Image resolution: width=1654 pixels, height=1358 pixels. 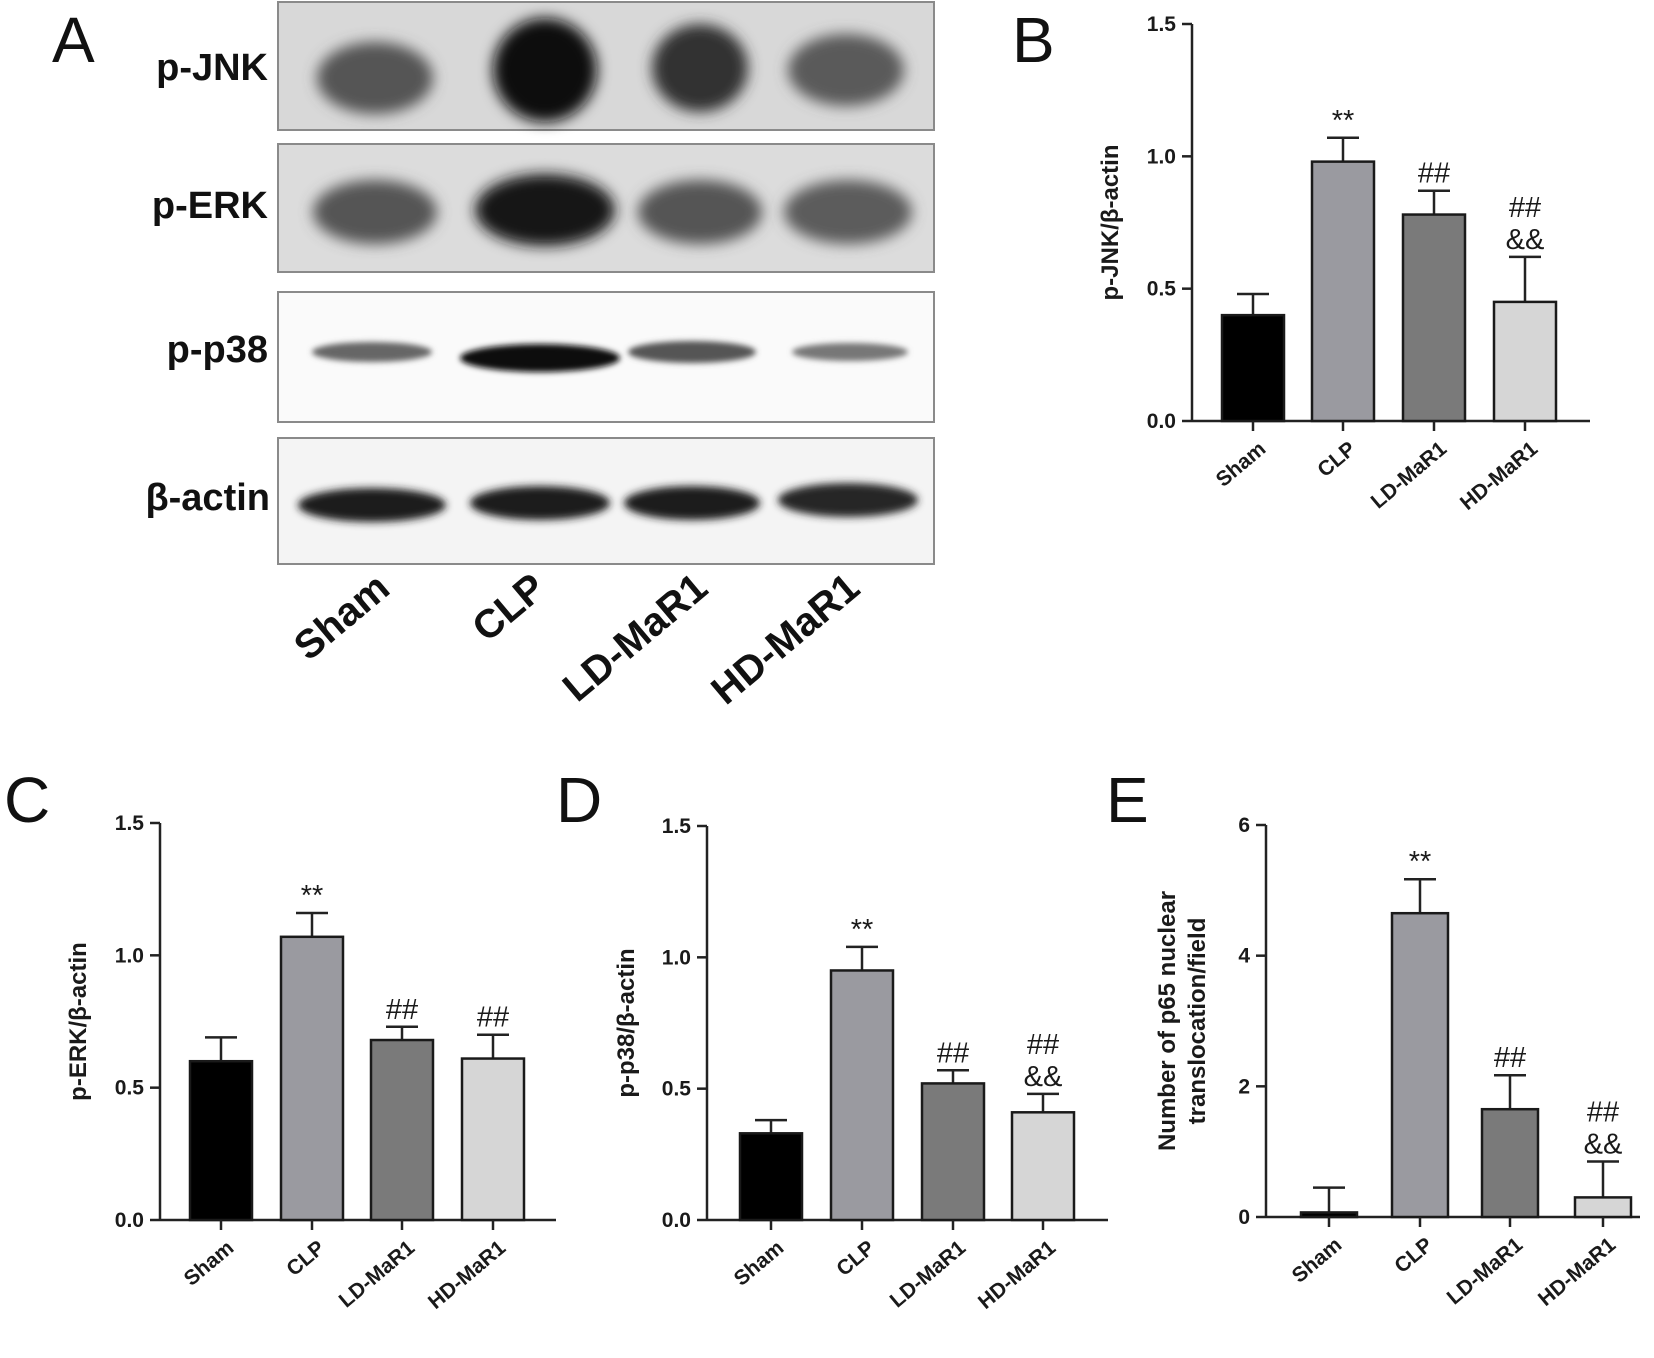 What do you see at coordinates (1182, 1021) in the screenshot?
I see `y-axis-label: Number of p65 nuclear translocation/field` at bounding box center [1182, 1021].